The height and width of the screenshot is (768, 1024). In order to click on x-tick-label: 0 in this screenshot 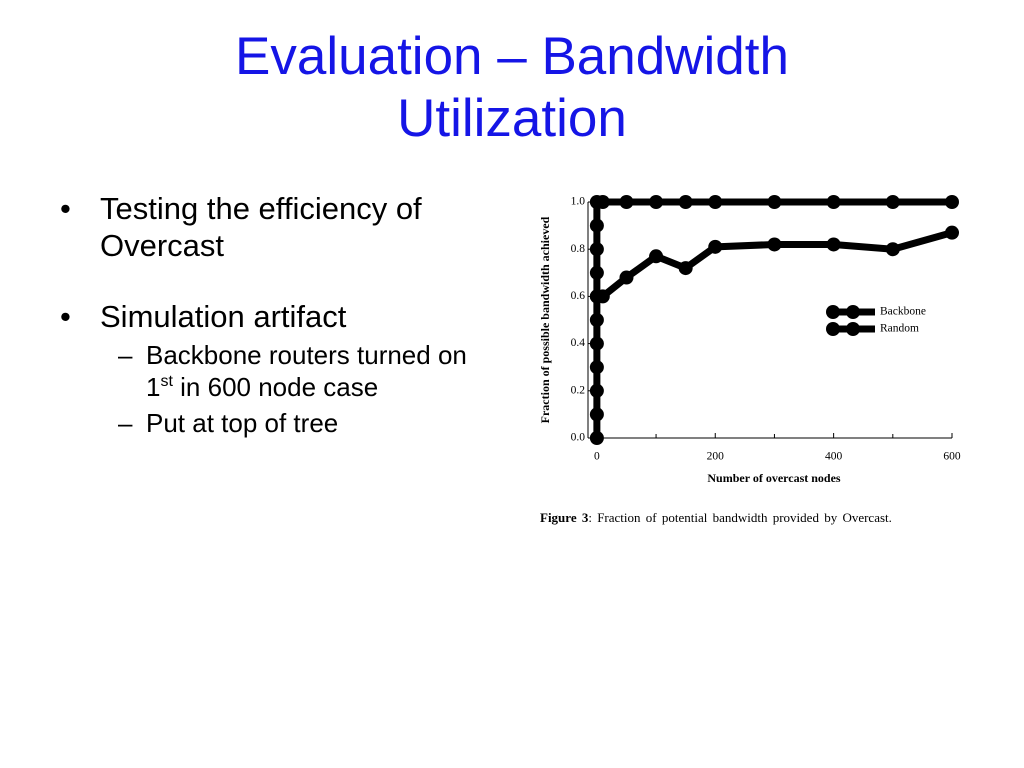, I will do `click(597, 457)`.